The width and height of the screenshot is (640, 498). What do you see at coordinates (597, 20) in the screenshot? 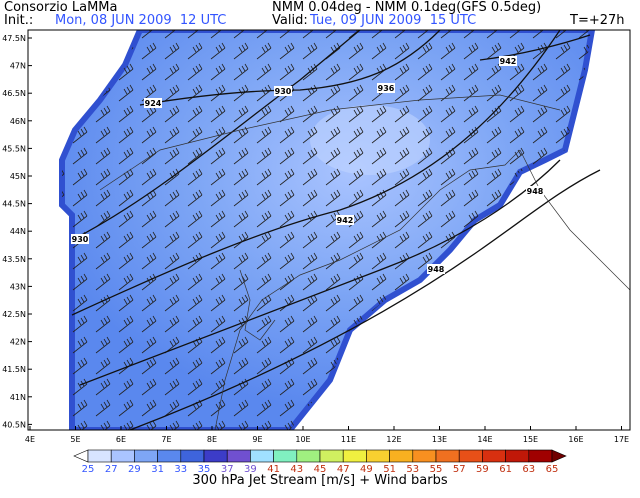
I see `lead-time: T=+27h` at bounding box center [597, 20].